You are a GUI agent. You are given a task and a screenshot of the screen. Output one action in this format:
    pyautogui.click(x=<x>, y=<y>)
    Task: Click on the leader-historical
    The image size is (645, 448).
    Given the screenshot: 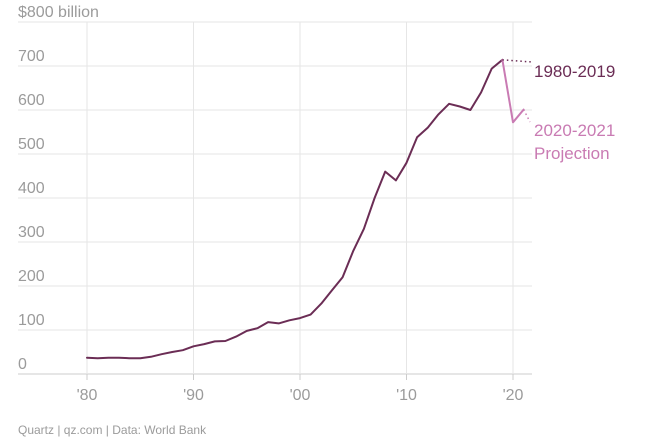 What is the action you would take?
    pyautogui.click(x=517, y=61)
    